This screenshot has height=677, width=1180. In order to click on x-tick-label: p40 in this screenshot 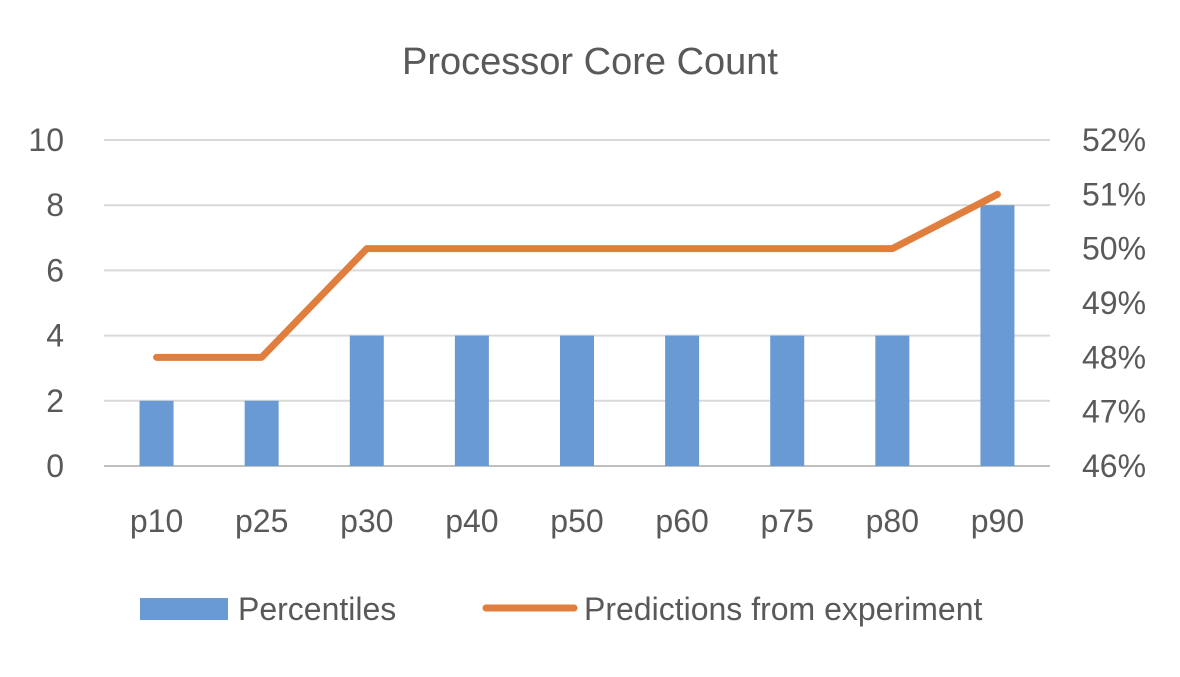, I will do `click(471, 521)`.